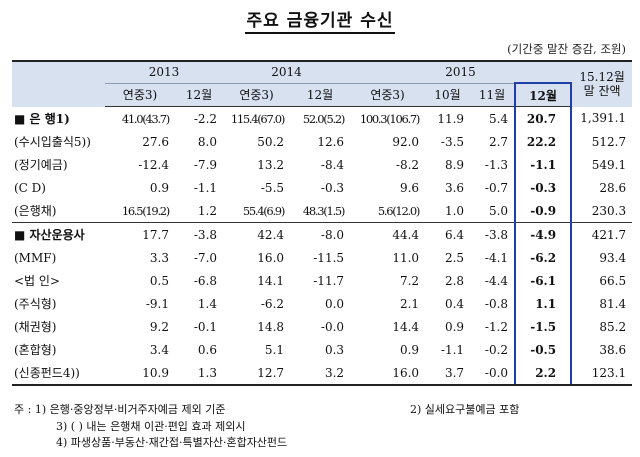 The image size is (640, 457). What do you see at coordinates (155, 141) in the screenshot?
I see `table-cell: 27.6` at bounding box center [155, 141].